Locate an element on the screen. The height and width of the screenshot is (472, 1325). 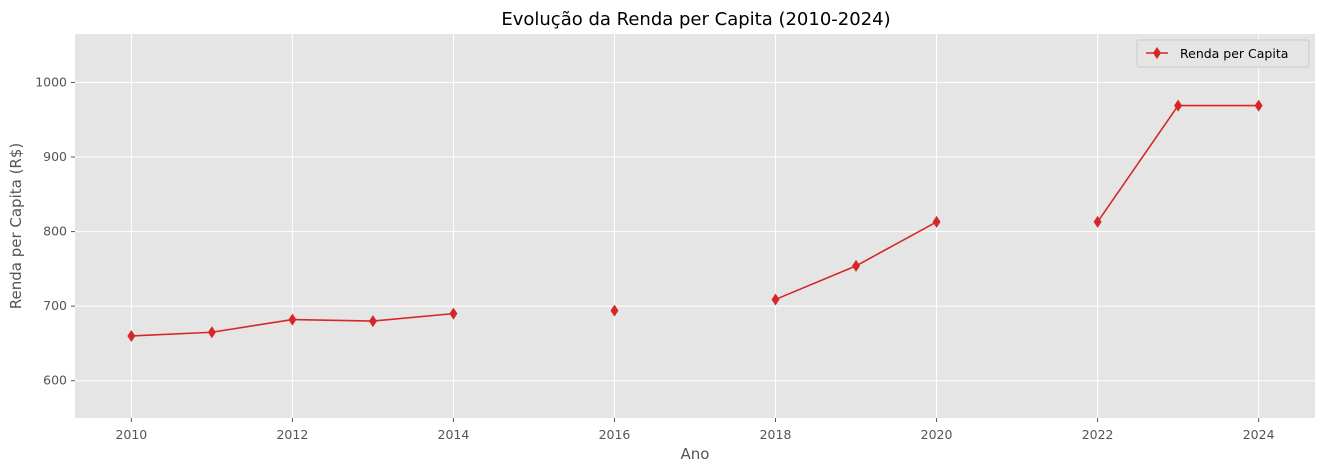
legend-label: Renda per Capita is located at coordinates (1234, 53).